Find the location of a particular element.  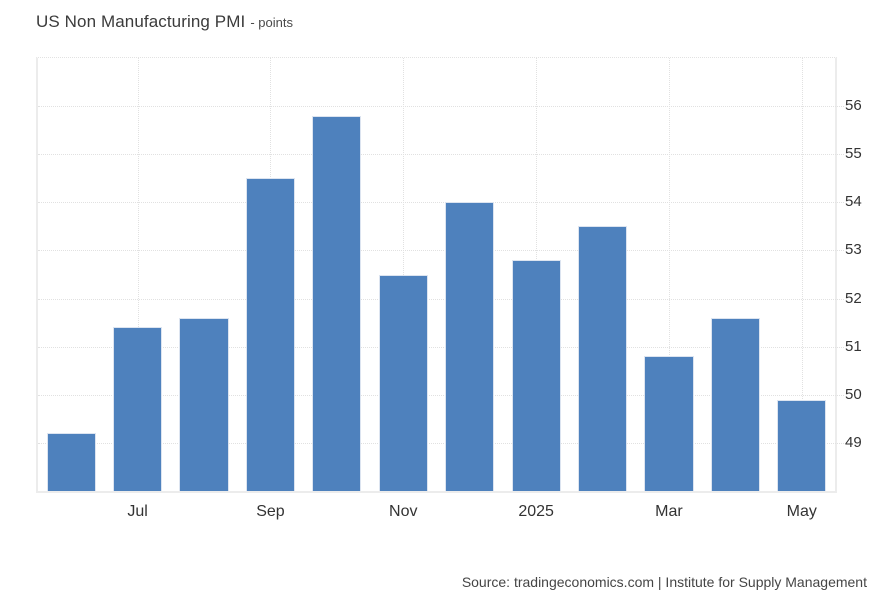

bar-mar-2025 is located at coordinates (669, 423).